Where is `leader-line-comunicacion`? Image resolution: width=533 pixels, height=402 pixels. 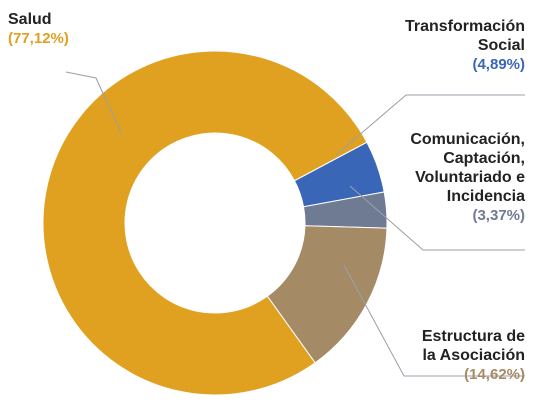
leader-line-comunicacion is located at coordinates (437, 218).